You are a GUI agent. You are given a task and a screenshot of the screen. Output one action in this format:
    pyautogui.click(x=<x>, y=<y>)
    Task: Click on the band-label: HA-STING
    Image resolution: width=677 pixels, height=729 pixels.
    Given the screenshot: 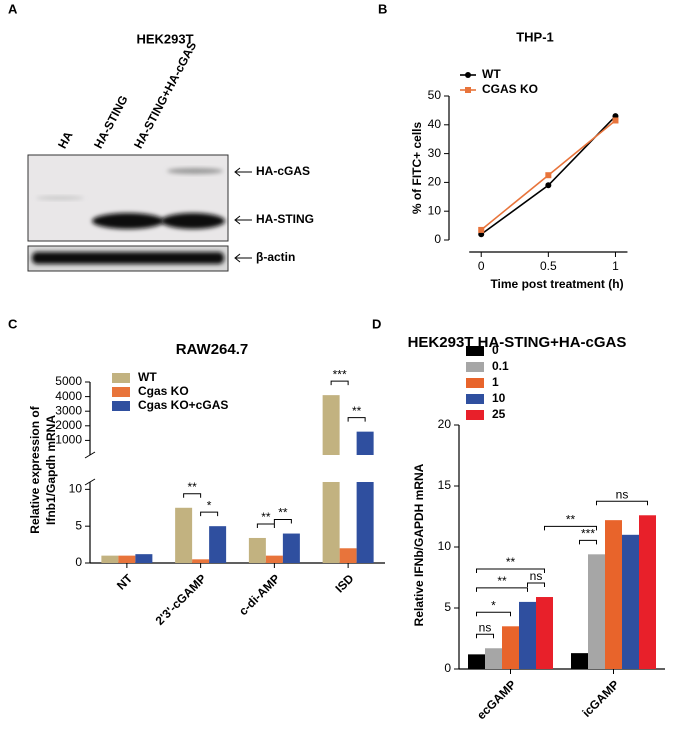 What is the action you would take?
    pyautogui.click(x=285, y=219)
    